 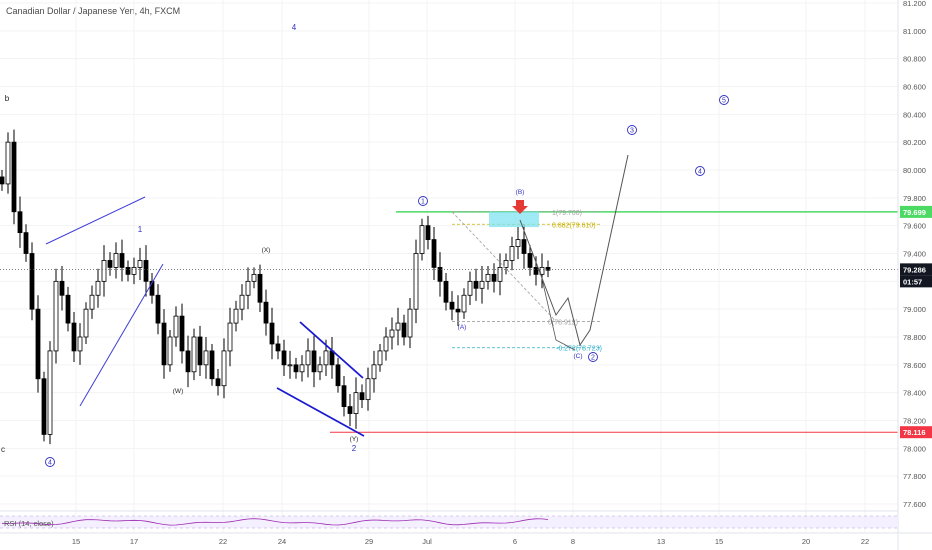 I want to click on fib-level-label: 0(78.912), so click(x=563, y=322).